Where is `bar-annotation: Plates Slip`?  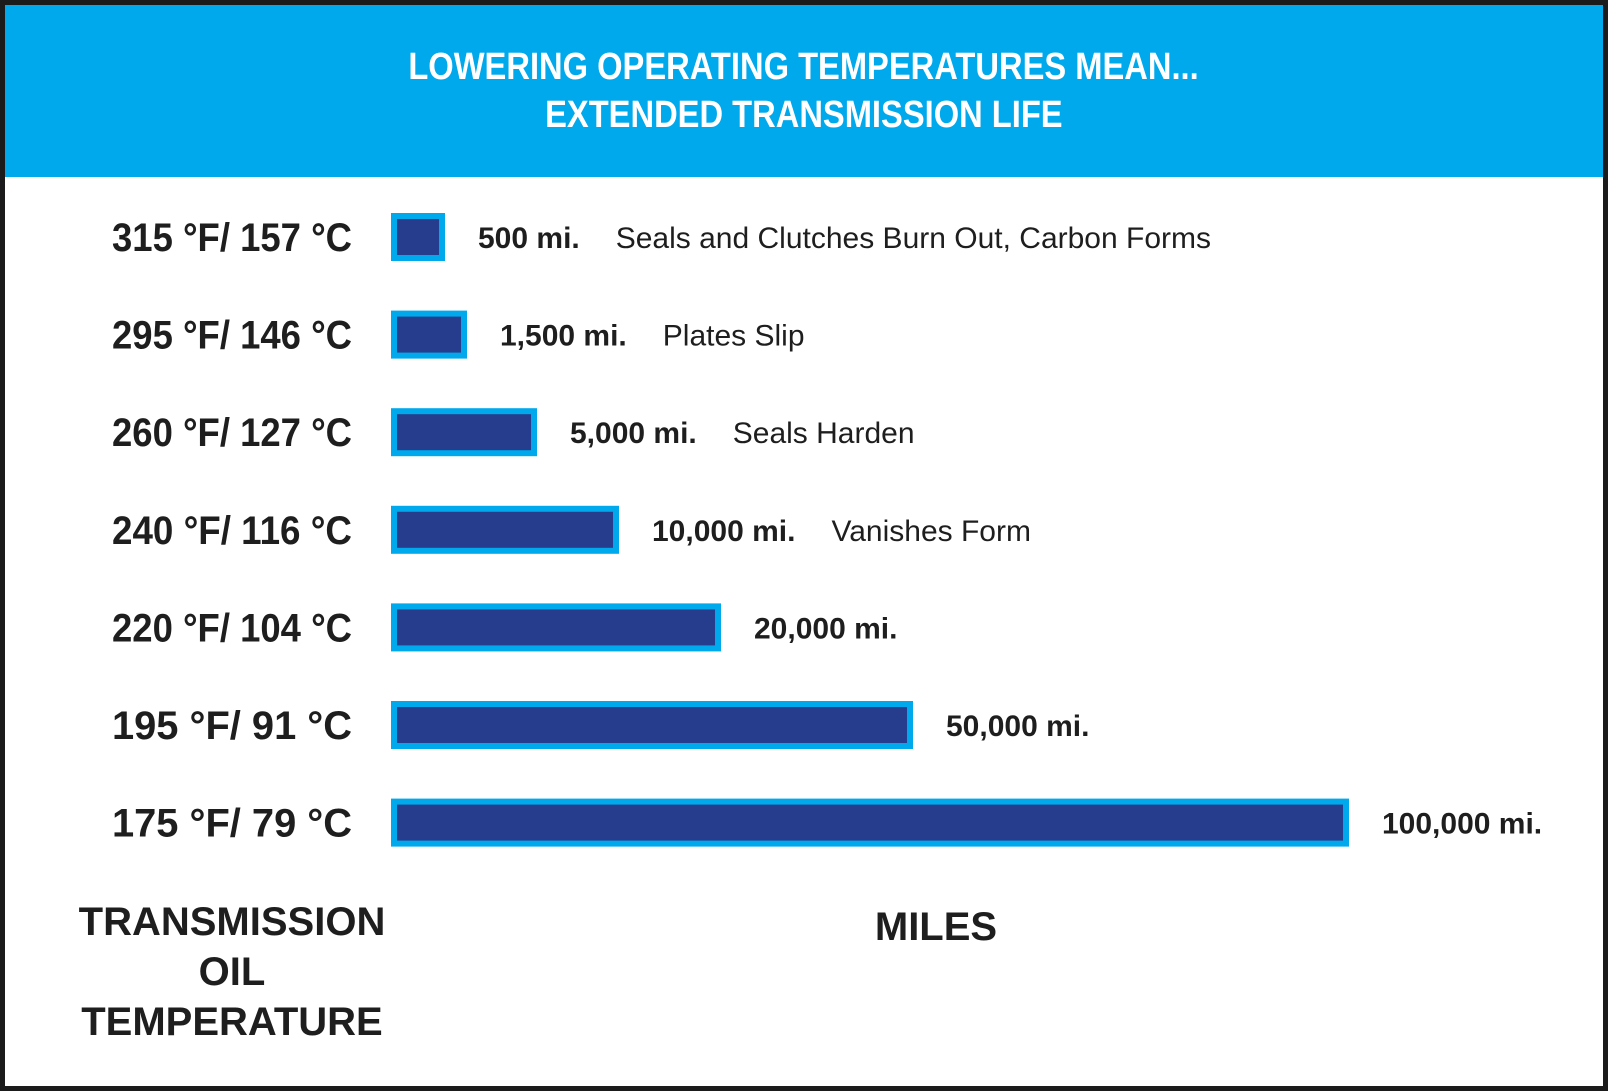 bar-annotation: Plates Slip is located at coordinates (734, 336).